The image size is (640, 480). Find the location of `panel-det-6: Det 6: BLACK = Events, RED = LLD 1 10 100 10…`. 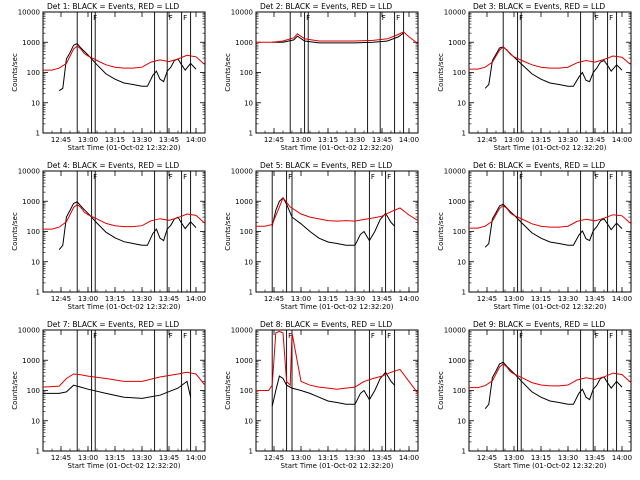

panel-det-6: Det 6: BLACK = Events, RED = LLD 1 10 100 10… is located at coordinates (534, 236).